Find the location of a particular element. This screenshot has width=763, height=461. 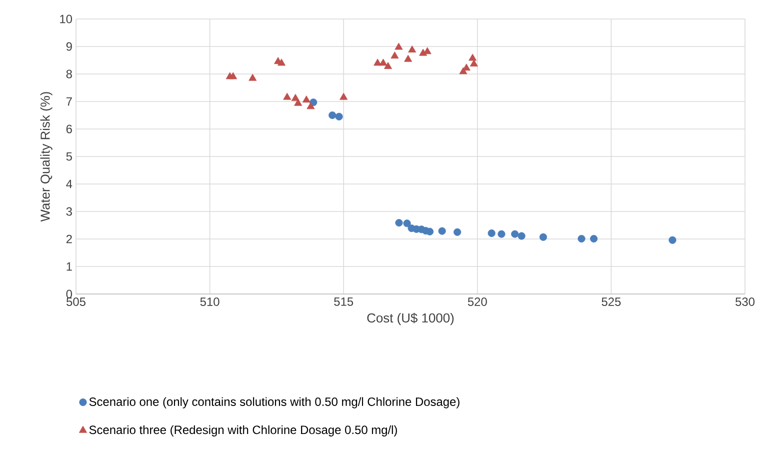

y-tick-label: 6 is located at coordinates (69, 129).